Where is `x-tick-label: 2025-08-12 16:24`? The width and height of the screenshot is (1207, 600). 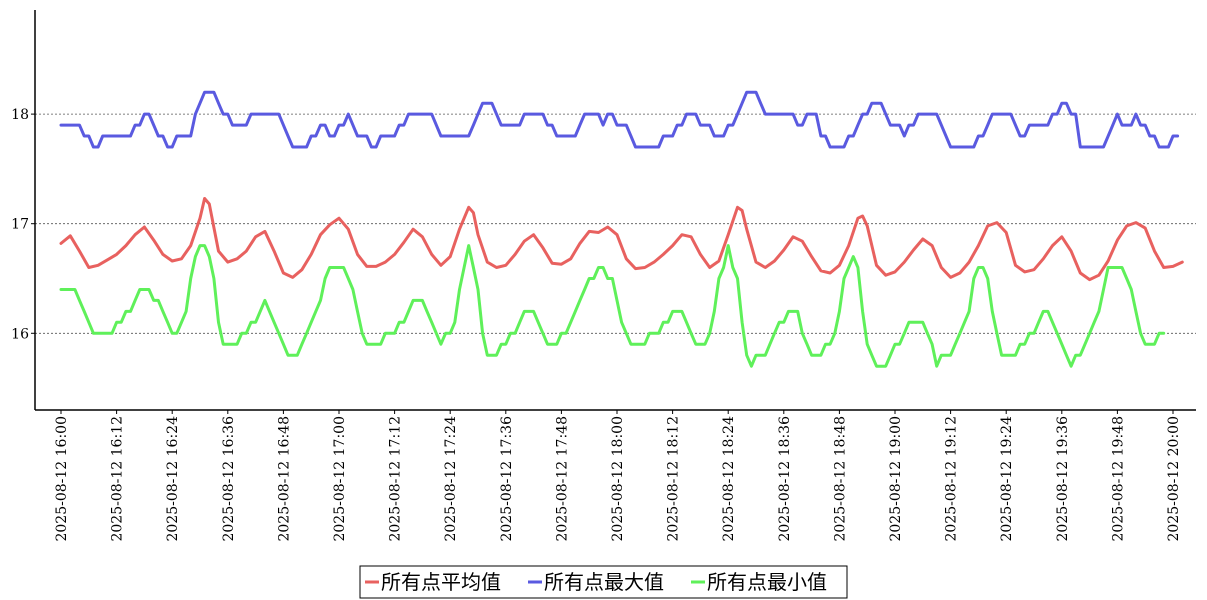
x-tick-label: 2025-08-12 16:24 is located at coordinates (173, 479).